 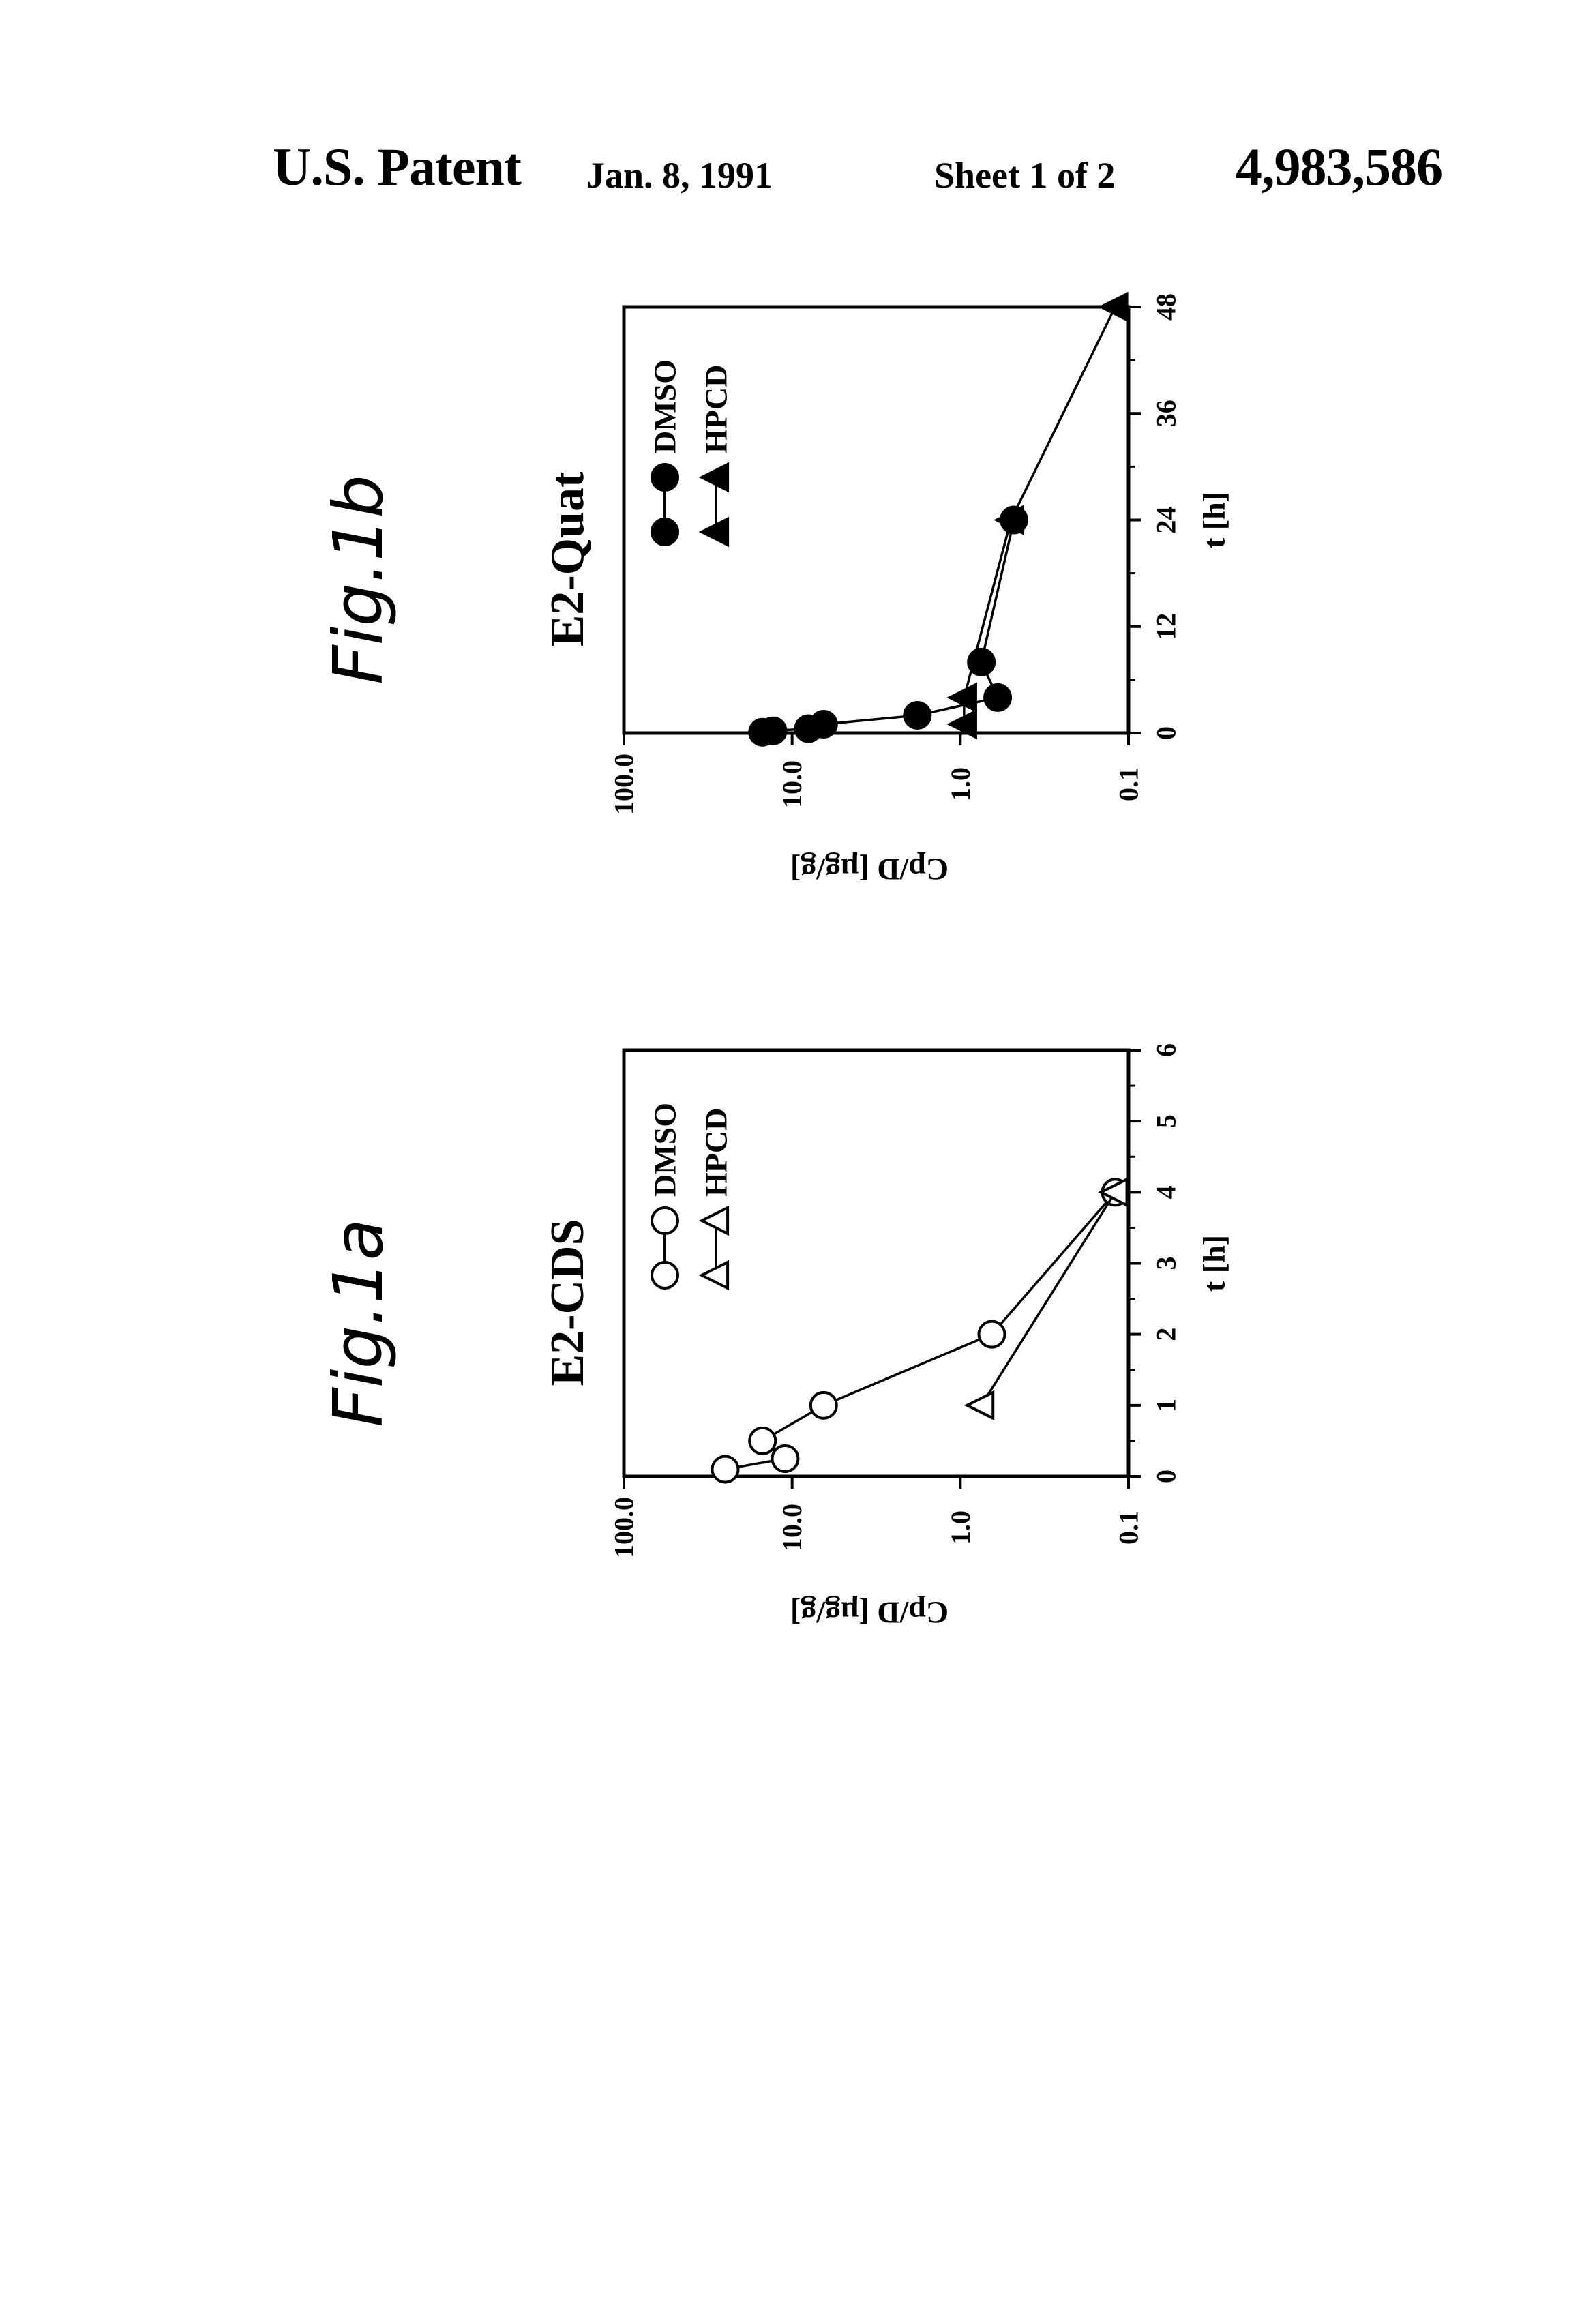 I want to click on x-tick-label: 48, so click(x=1166, y=307).